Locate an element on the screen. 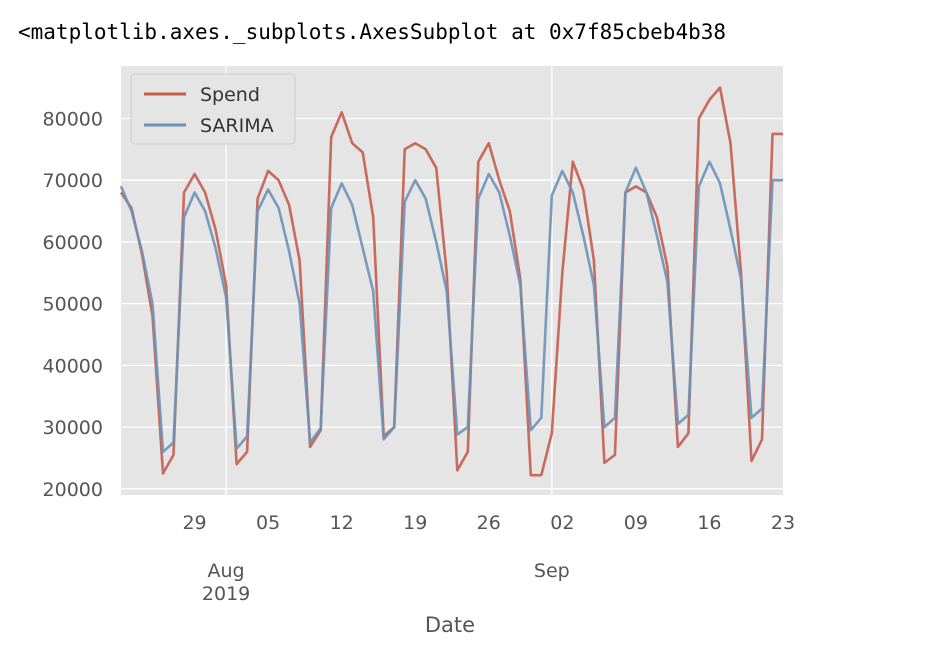 This screenshot has height=645, width=942. x-tick-label: 19 is located at coordinates (415, 523).